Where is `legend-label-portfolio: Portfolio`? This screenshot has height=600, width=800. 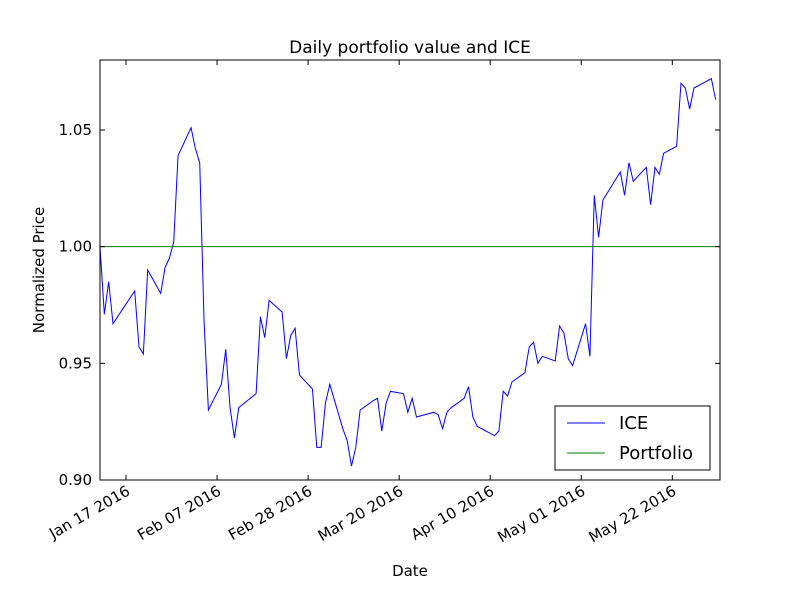
legend-label-portfolio: Portfolio is located at coordinates (656, 453).